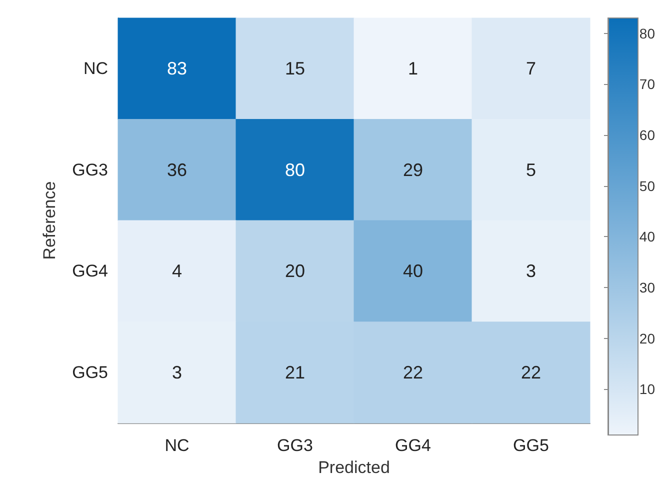 The width and height of the screenshot is (658, 481). What do you see at coordinates (295, 170) in the screenshot?
I see `data-label: 80` at bounding box center [295, 170].